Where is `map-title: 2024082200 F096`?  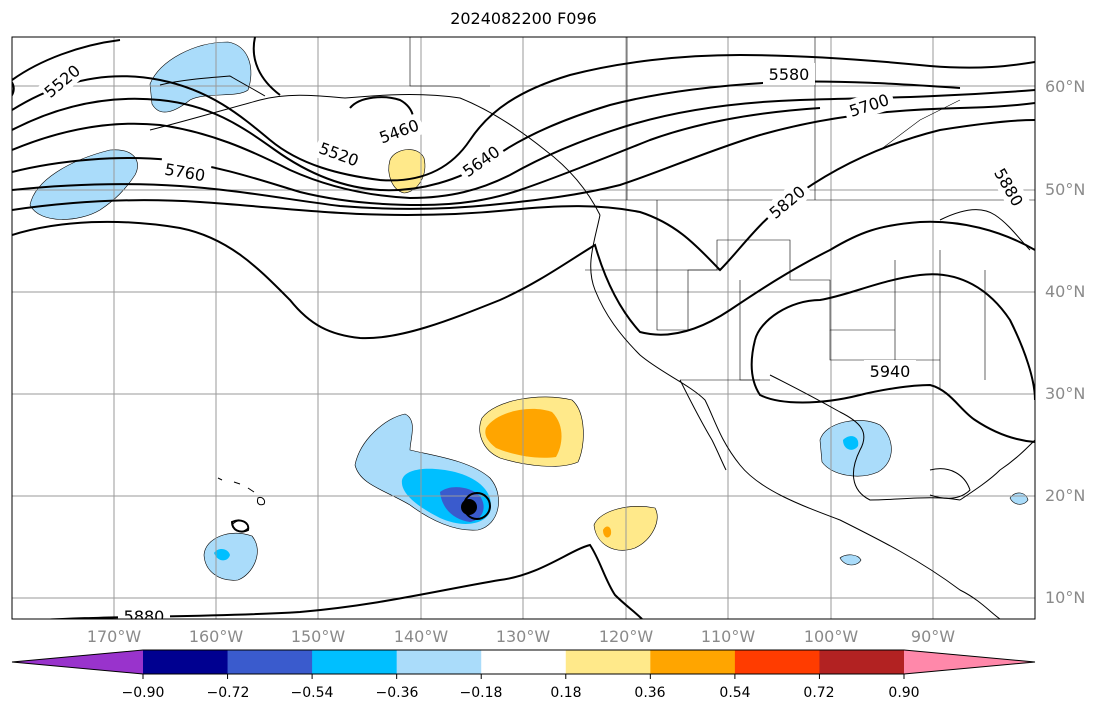 map-title: 2024082200 F096 is located at coordinates (523, 18).